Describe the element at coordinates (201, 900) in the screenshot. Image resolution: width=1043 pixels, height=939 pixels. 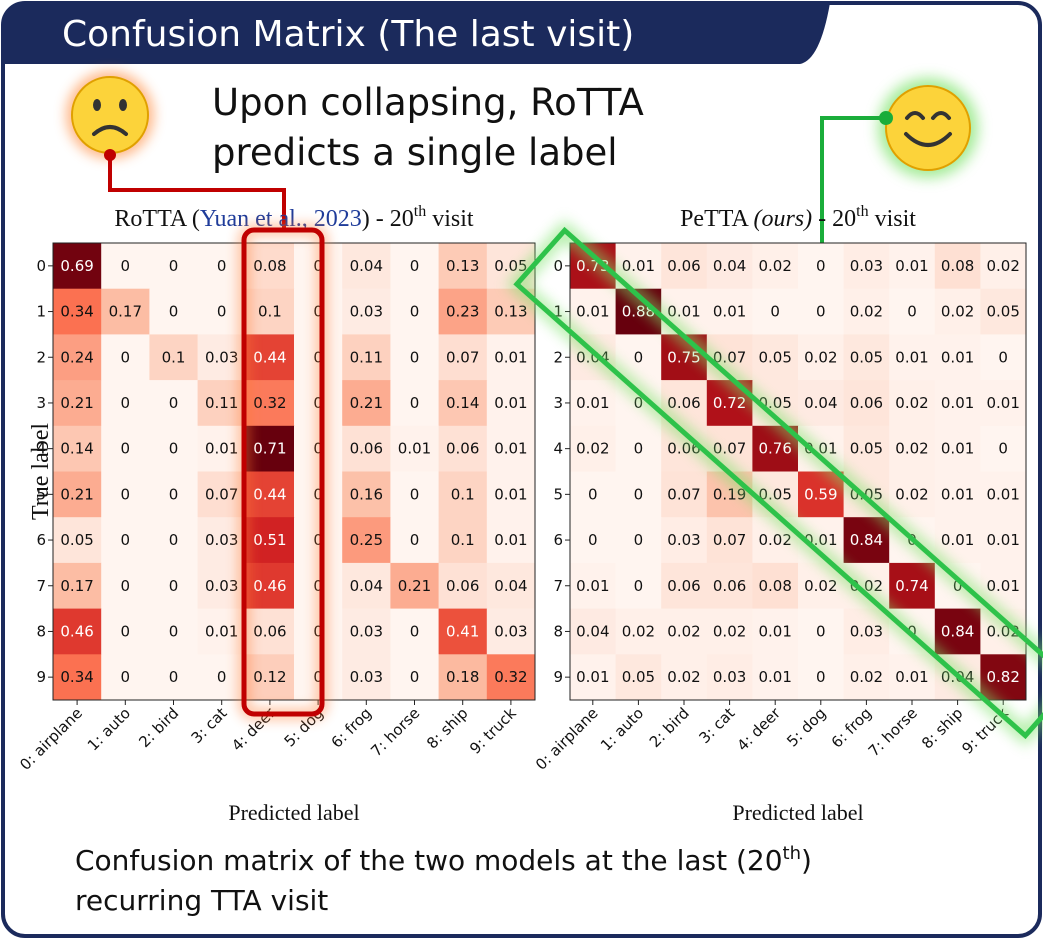
I see `caption: recurring TTA visit` at that location.